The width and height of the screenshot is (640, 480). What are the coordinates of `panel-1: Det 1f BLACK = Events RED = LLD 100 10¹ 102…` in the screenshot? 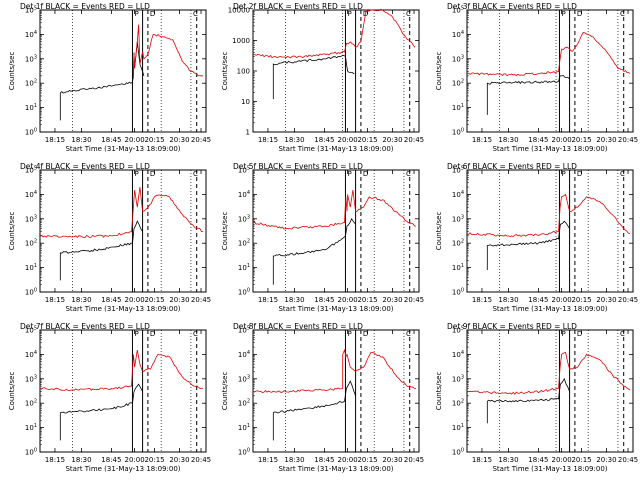 It's located at (109, 77).